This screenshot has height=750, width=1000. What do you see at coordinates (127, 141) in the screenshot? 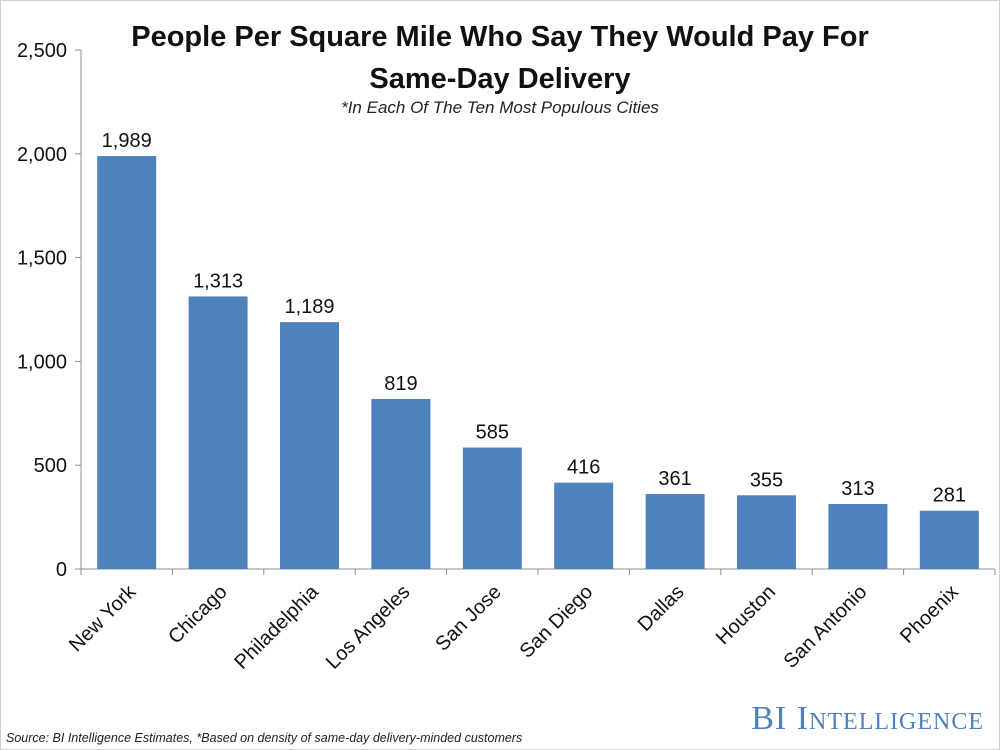
I see `value-label: 1,989` at bounding box center [127, 141].